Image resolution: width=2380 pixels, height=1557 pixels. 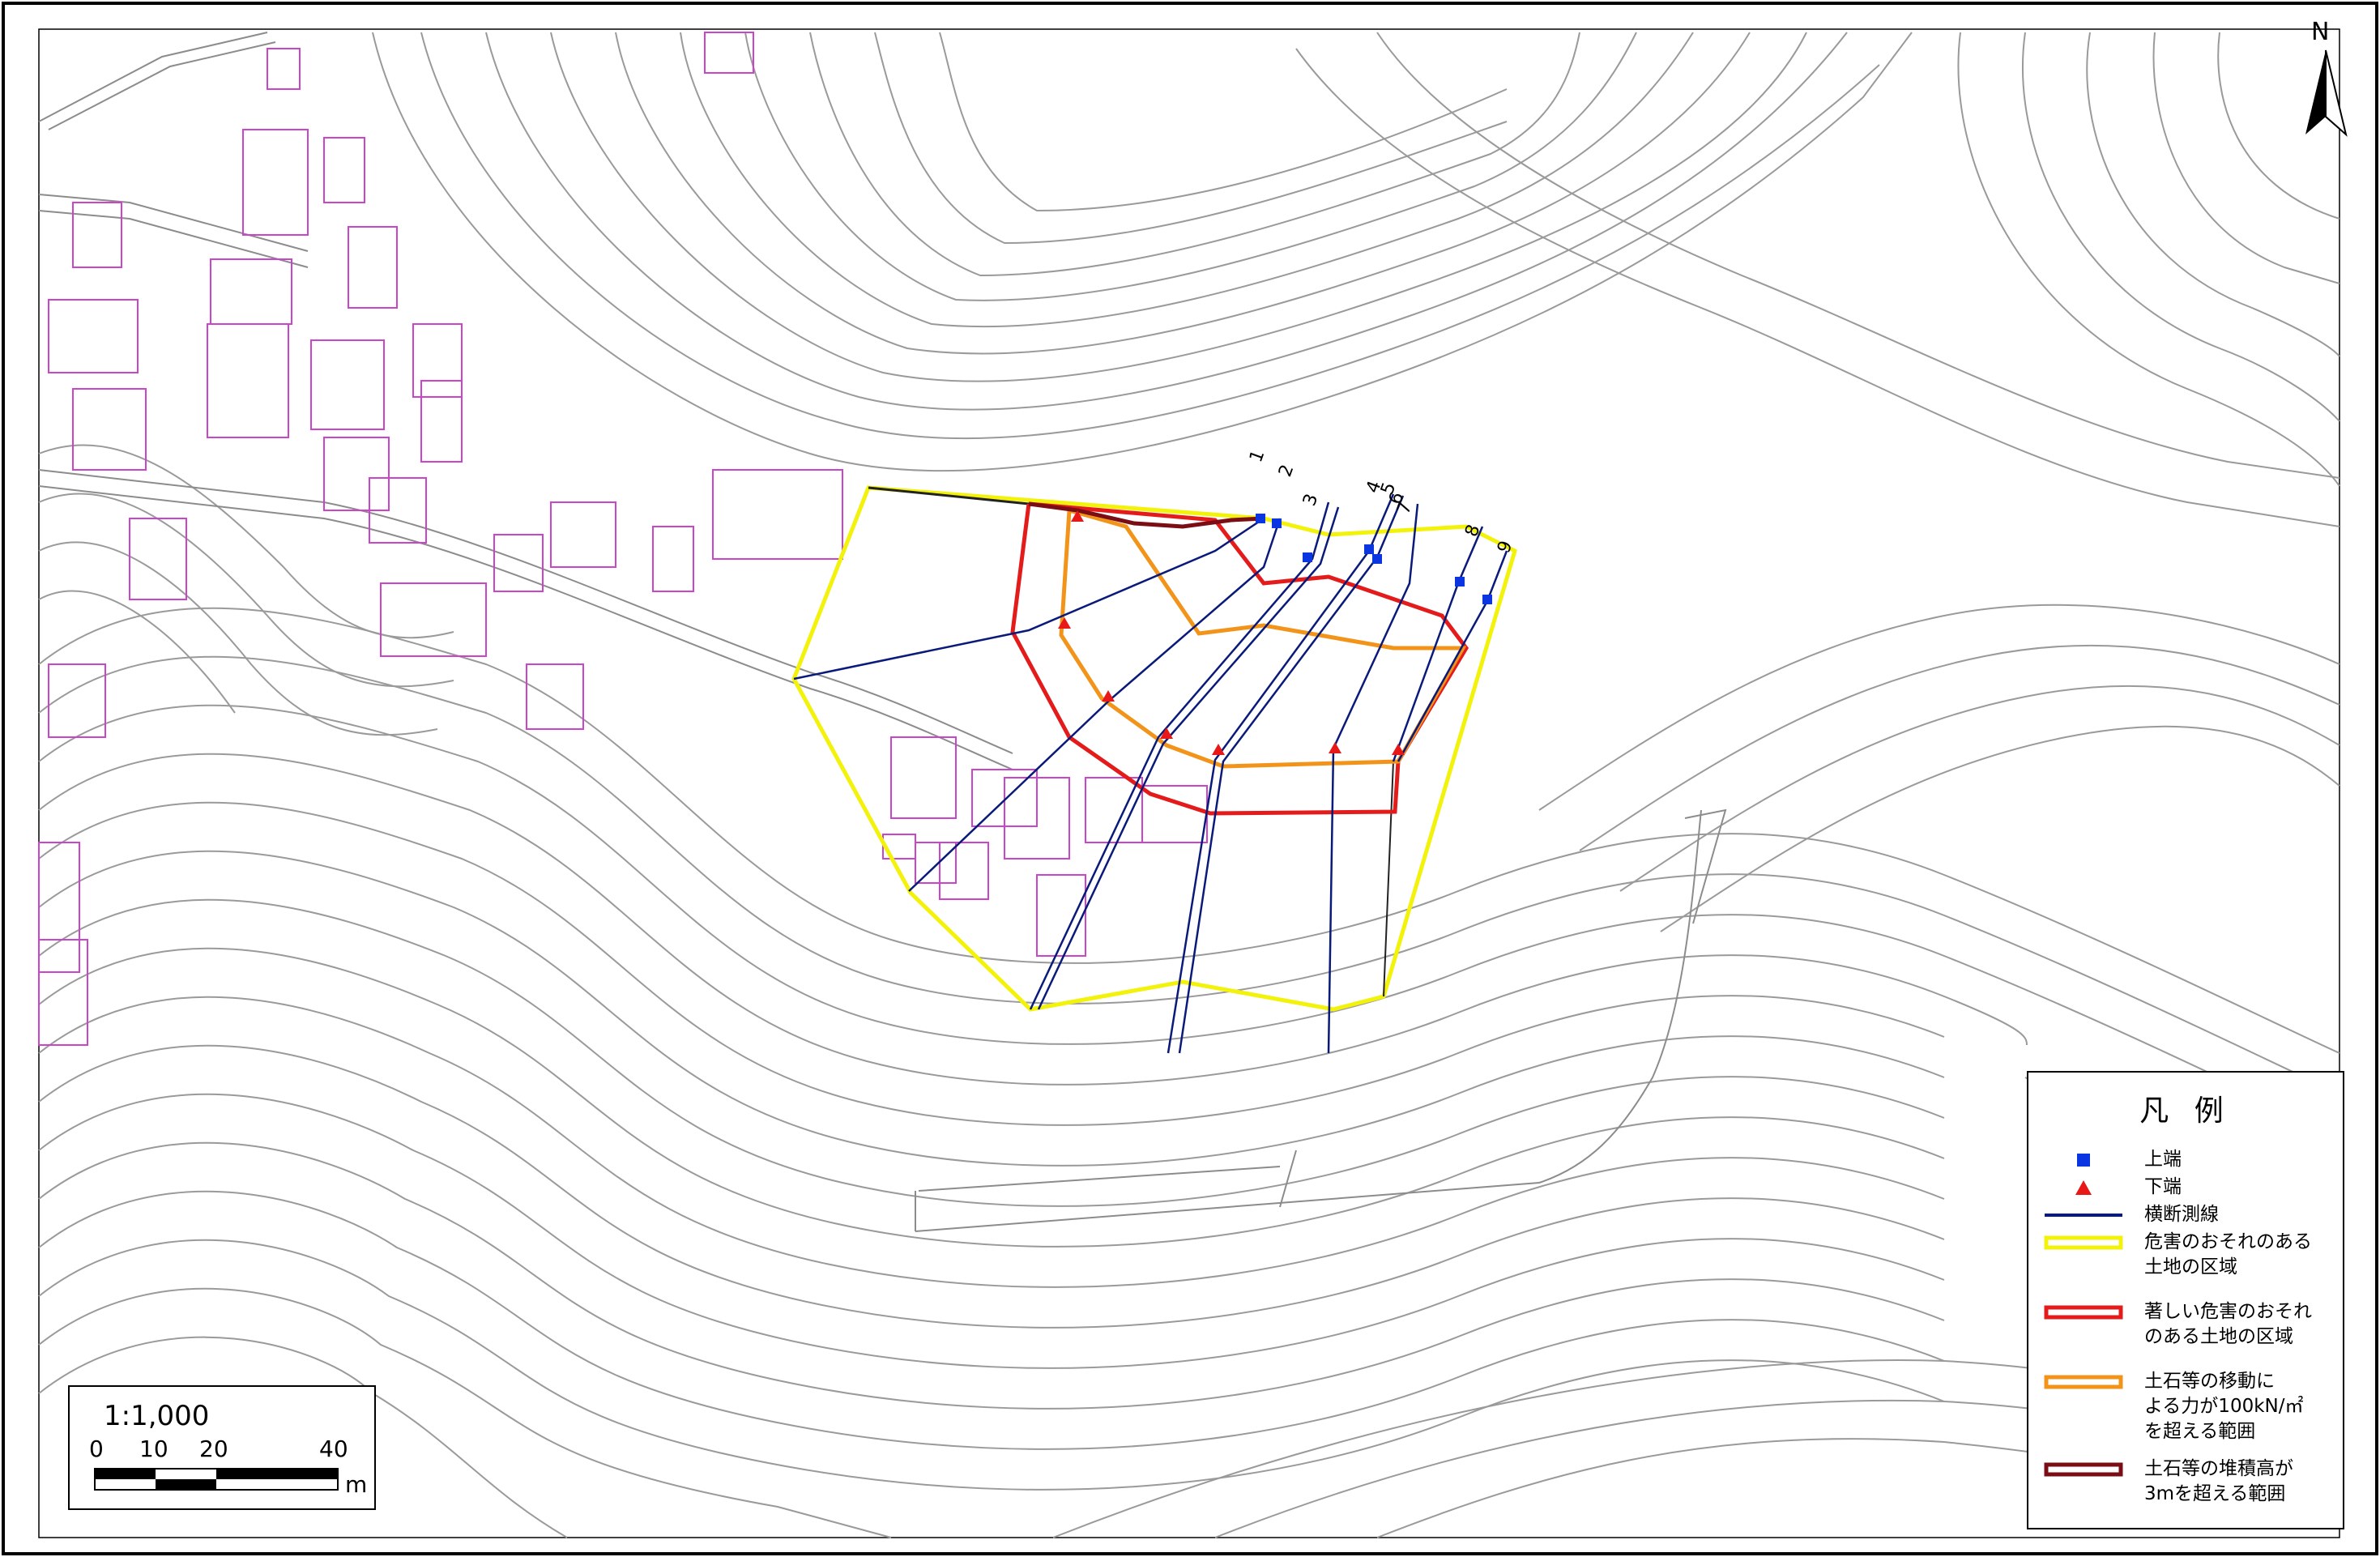 I want to click on blue-square-icon, so click(x=2084, y=1161).